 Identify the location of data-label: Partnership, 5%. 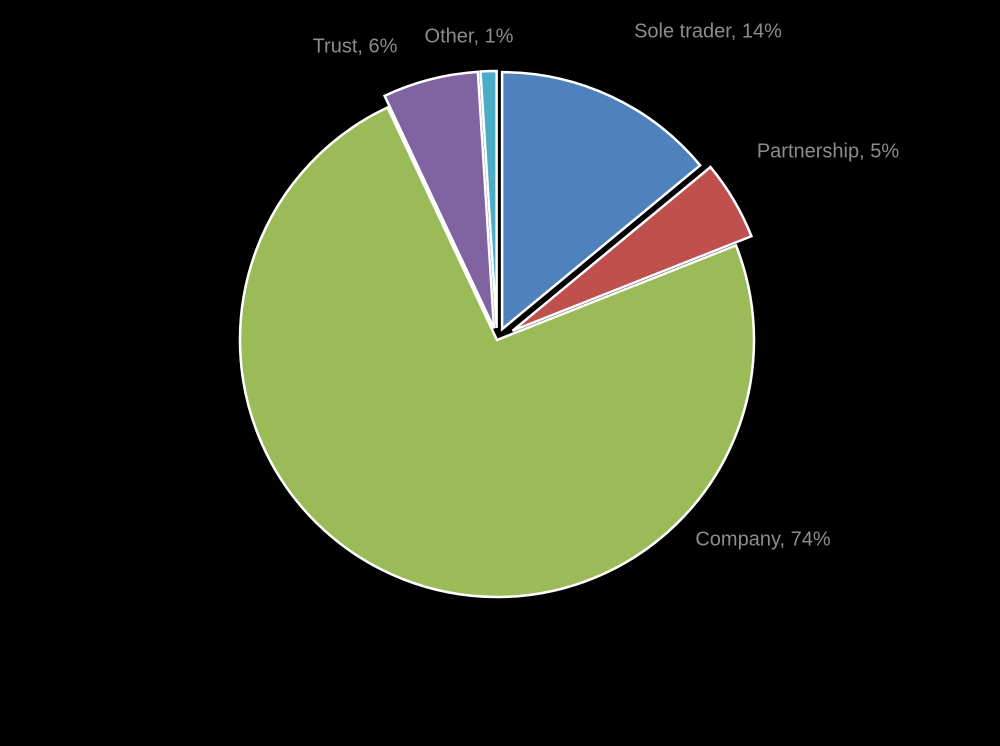
(828, 151).